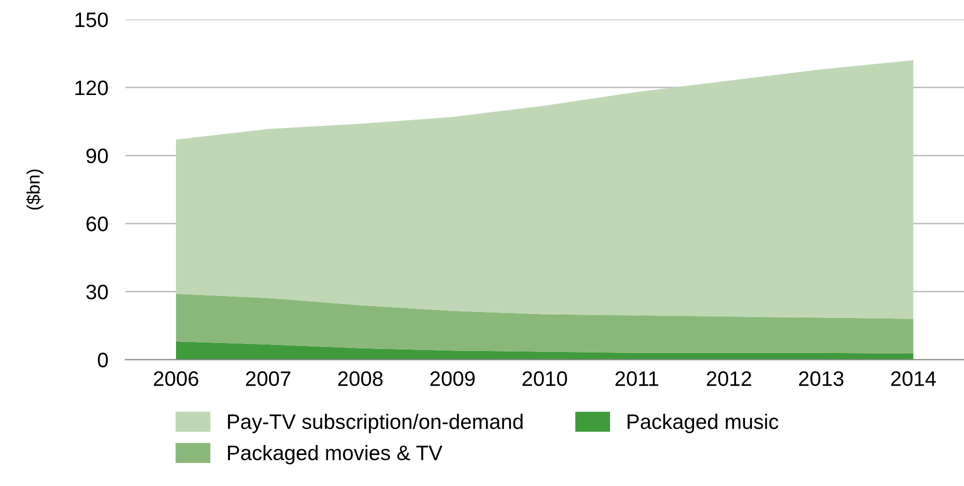  What do you see at coordinates (545, 378) in the screenshot?
I see `x-tick-label: 2010` at bounding box center [545, 378].